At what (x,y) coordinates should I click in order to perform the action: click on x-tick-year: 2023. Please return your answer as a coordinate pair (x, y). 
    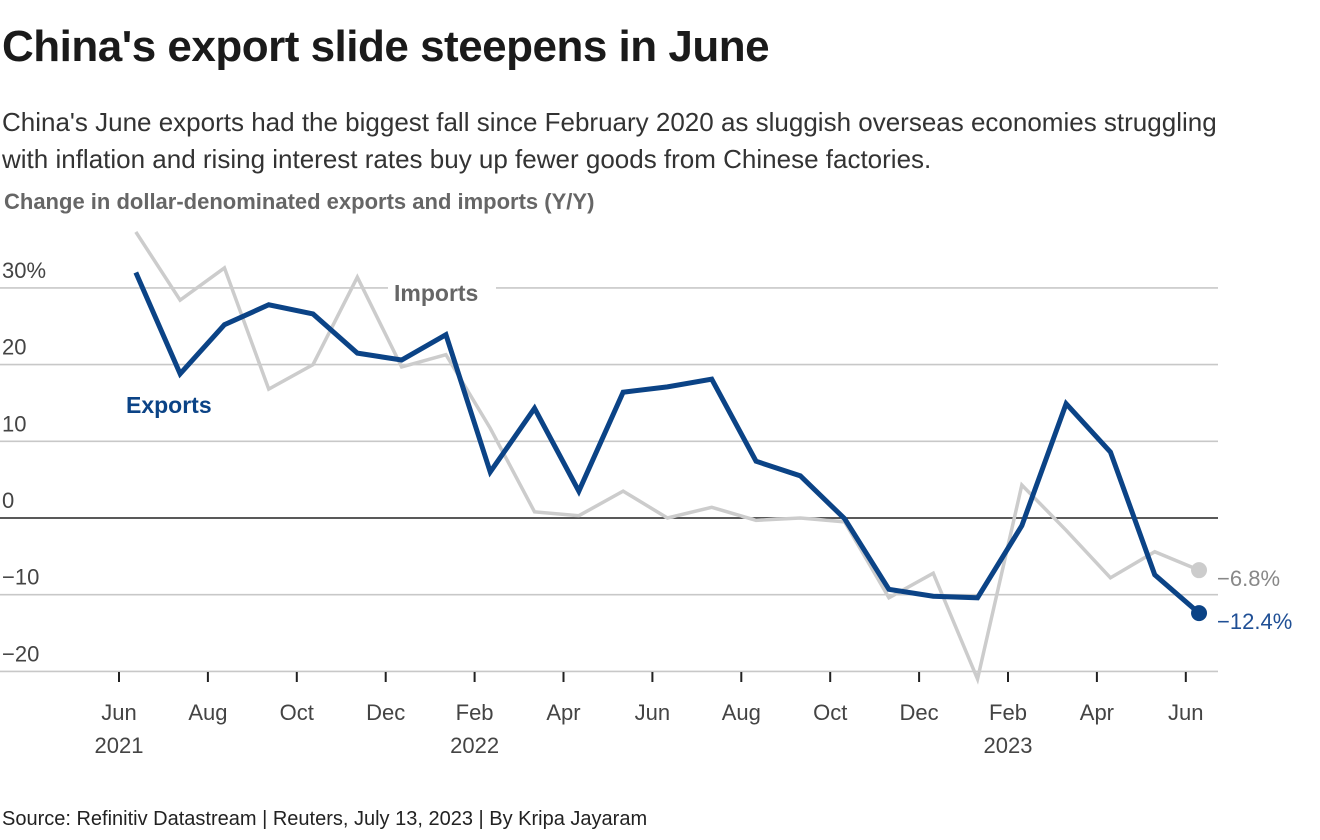
    Looking at the image, I should click on (1008, 745).